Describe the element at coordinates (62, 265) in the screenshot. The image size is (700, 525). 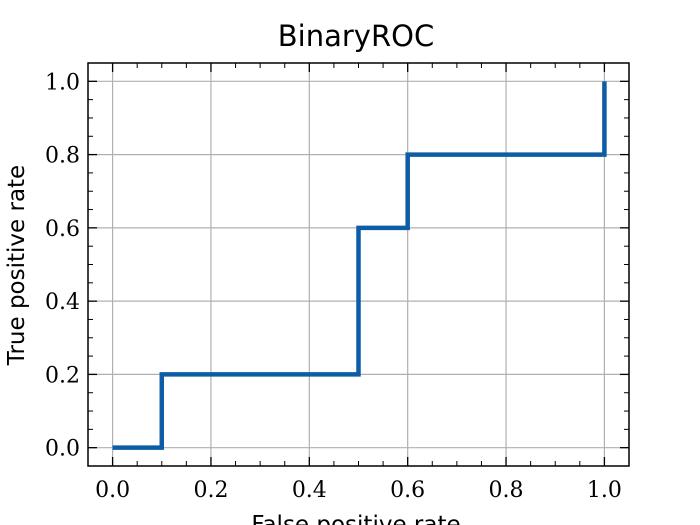
I see `y-tick-labels: 0.0 0.2 0.4 0.6 0.8 1.0` at that location.